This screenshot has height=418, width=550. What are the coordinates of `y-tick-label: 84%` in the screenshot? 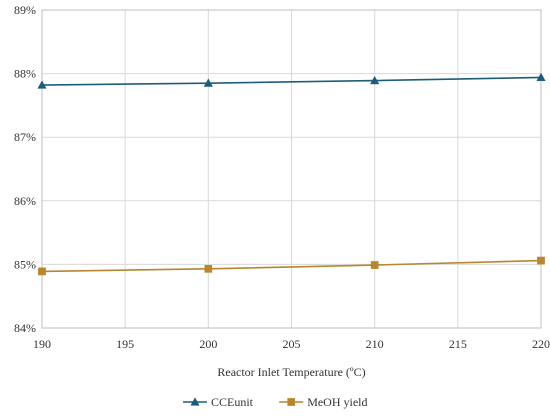 It's located at (25, 328).